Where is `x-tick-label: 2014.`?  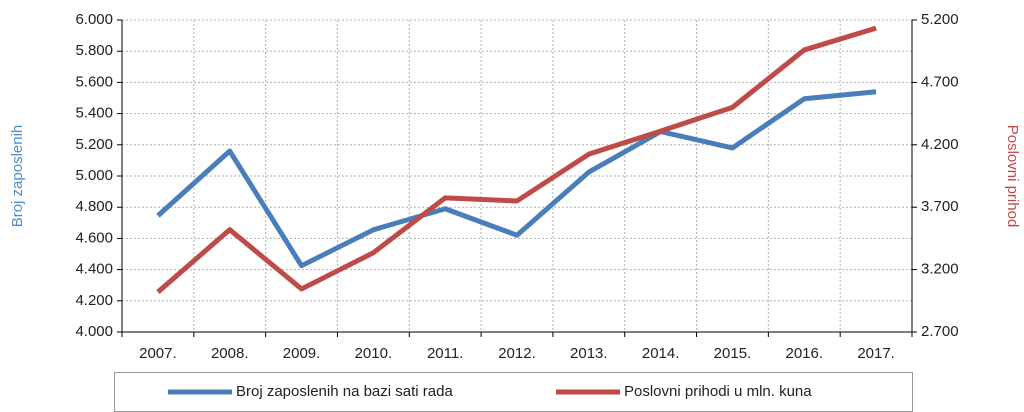
x-tick-label: 2014. is located at coordinates (661, 353).